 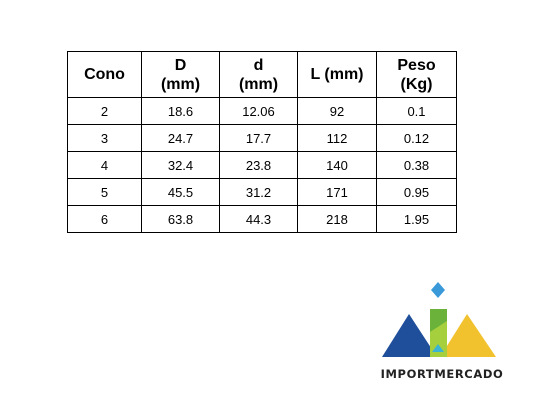 I want to click on importmercado-logo: IMPORTMERCADO, so click(x=442, y=332).